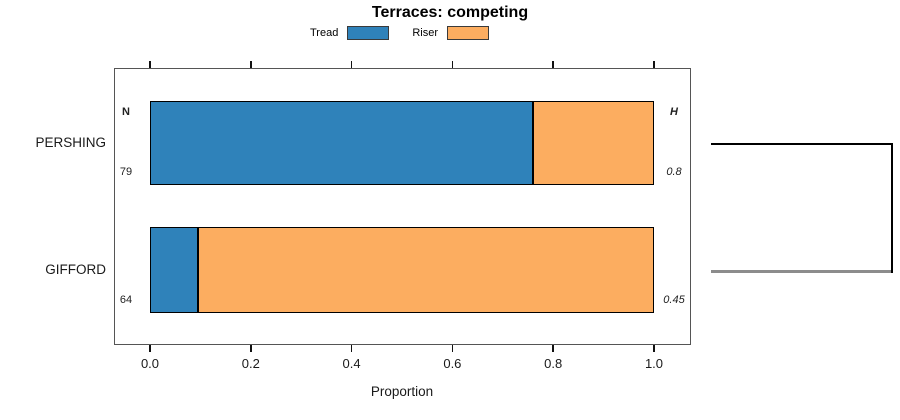 Image resolution: width=900 pixels, height=420 pixels. What do you see at coordinates (654, 363) in the screenshot?
I see `x-axis-tick-label: 1.0` at bounding box center [654, 363].